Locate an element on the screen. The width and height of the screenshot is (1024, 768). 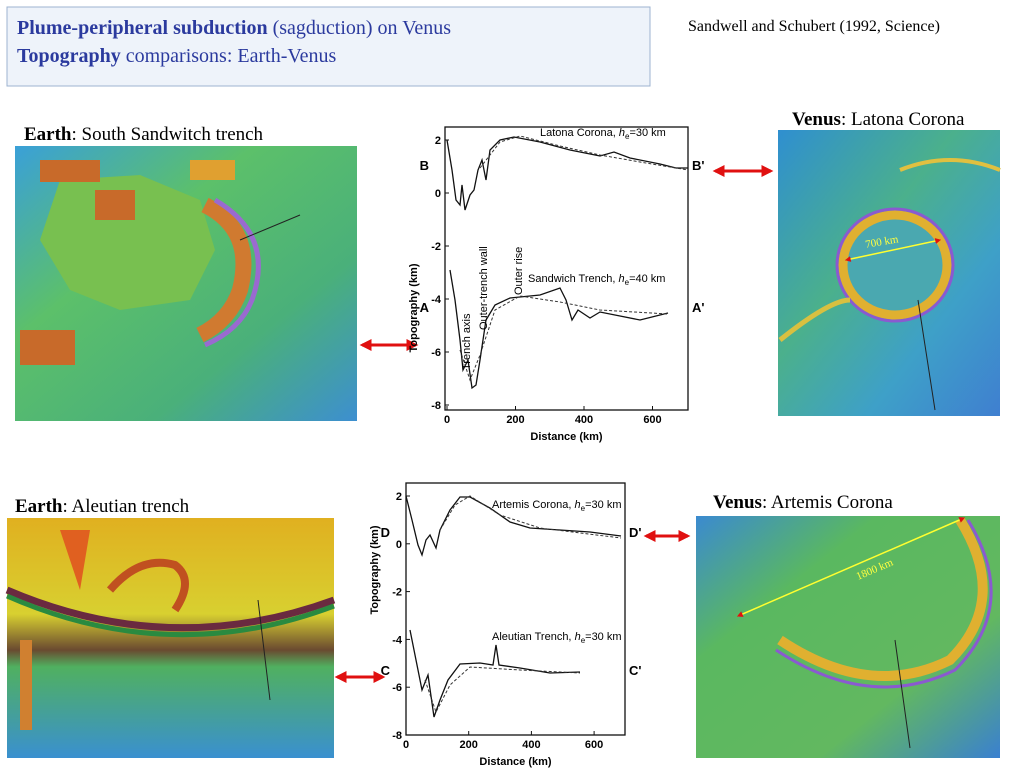
panel-label: Earth: Aleutian trench is located at coordinates (102, 506).